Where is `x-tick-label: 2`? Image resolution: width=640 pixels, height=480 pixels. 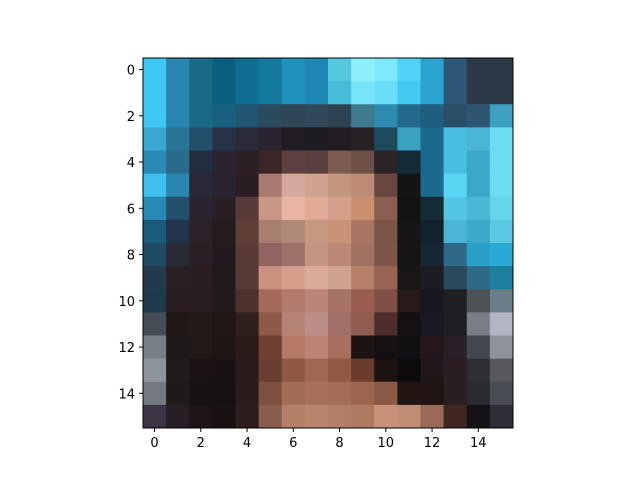
x-tick-label: 2 is located at coordinates (201, 443).